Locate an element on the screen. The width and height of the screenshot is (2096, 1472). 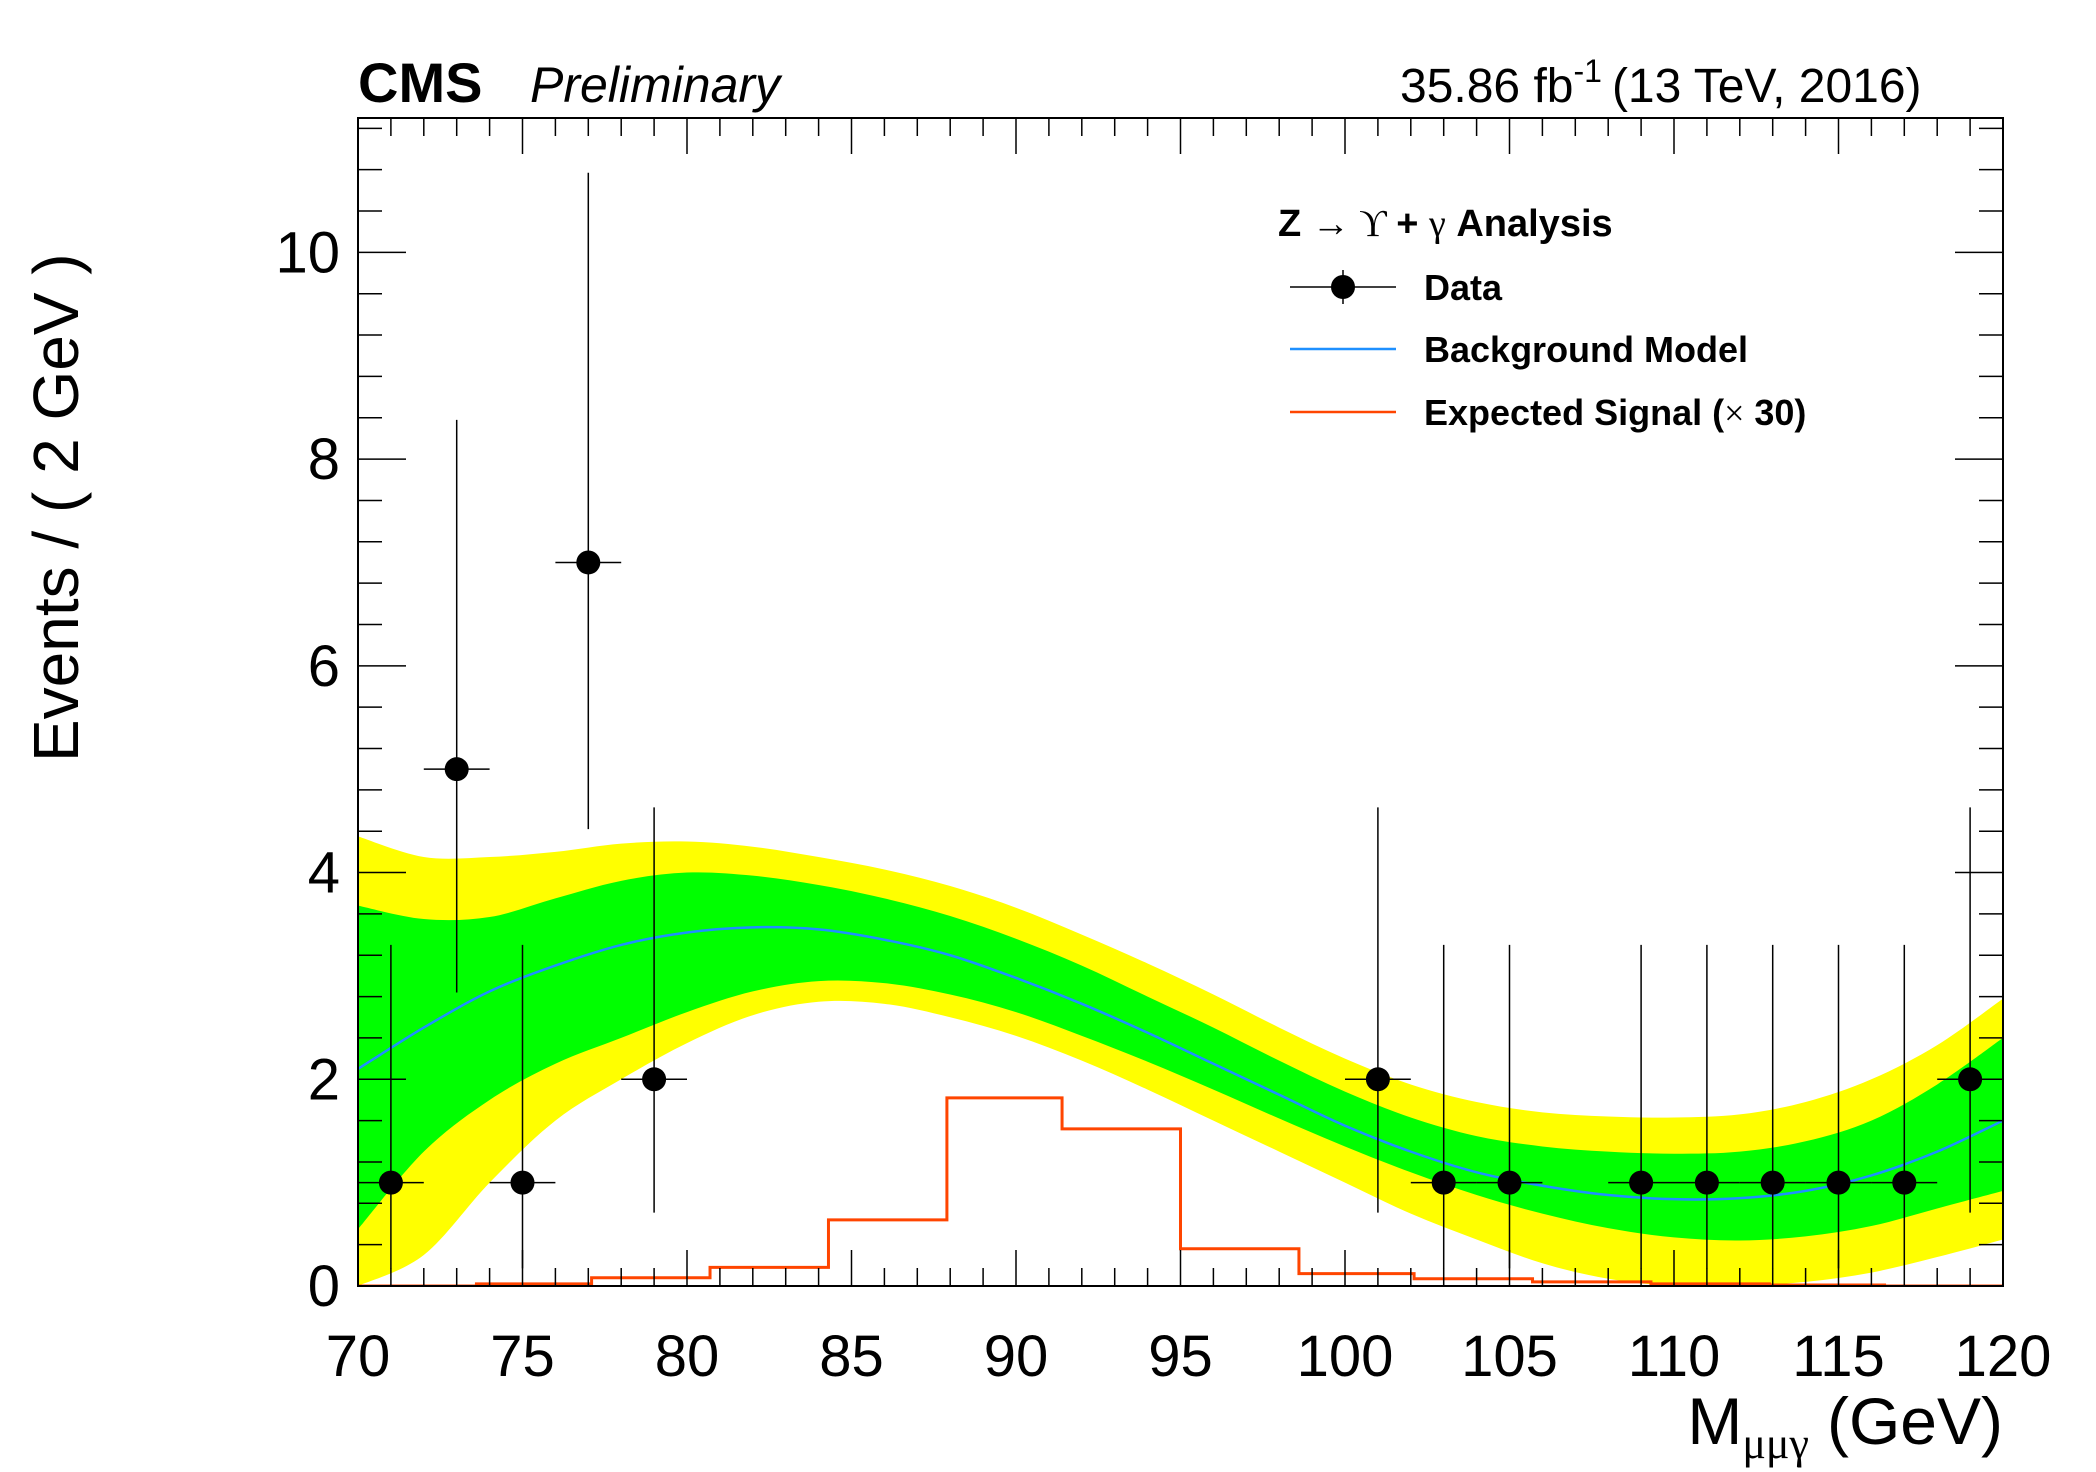
x-axis-title-main: M is located at coordinates (1714, 1421).